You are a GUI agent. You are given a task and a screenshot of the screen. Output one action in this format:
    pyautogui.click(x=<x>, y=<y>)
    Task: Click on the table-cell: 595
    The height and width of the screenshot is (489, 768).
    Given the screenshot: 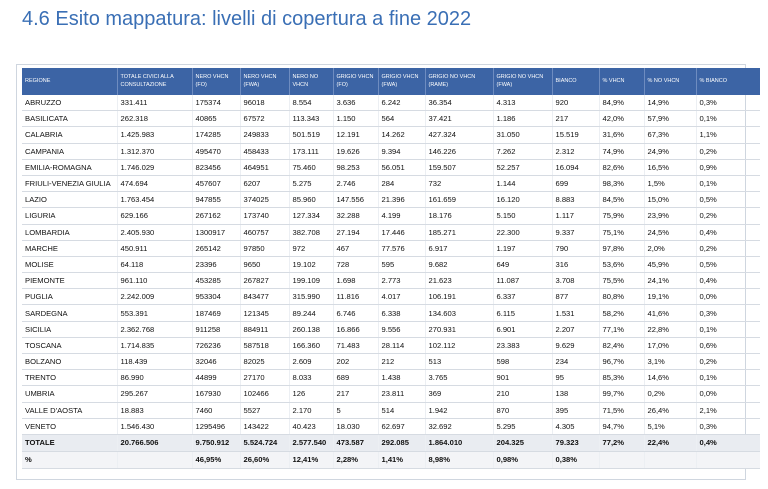 What is the action you would take?
    pyautogui.click(x=402, y=265)
    